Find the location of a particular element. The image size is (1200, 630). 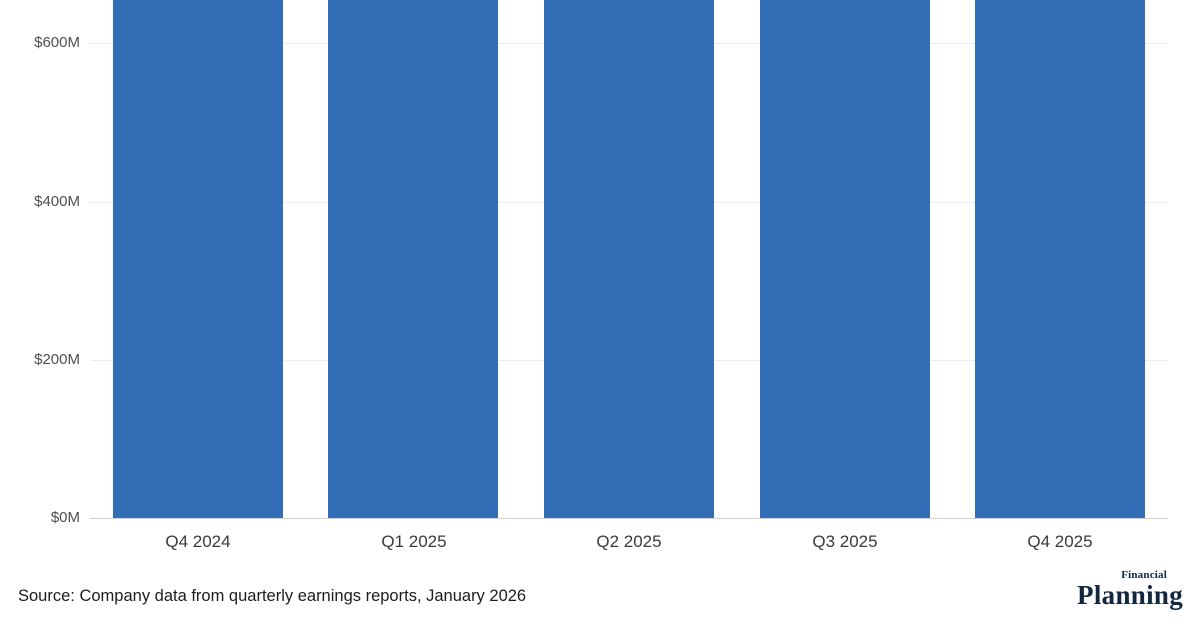

bar-q2-2025 is located at coordinates (629, 259).